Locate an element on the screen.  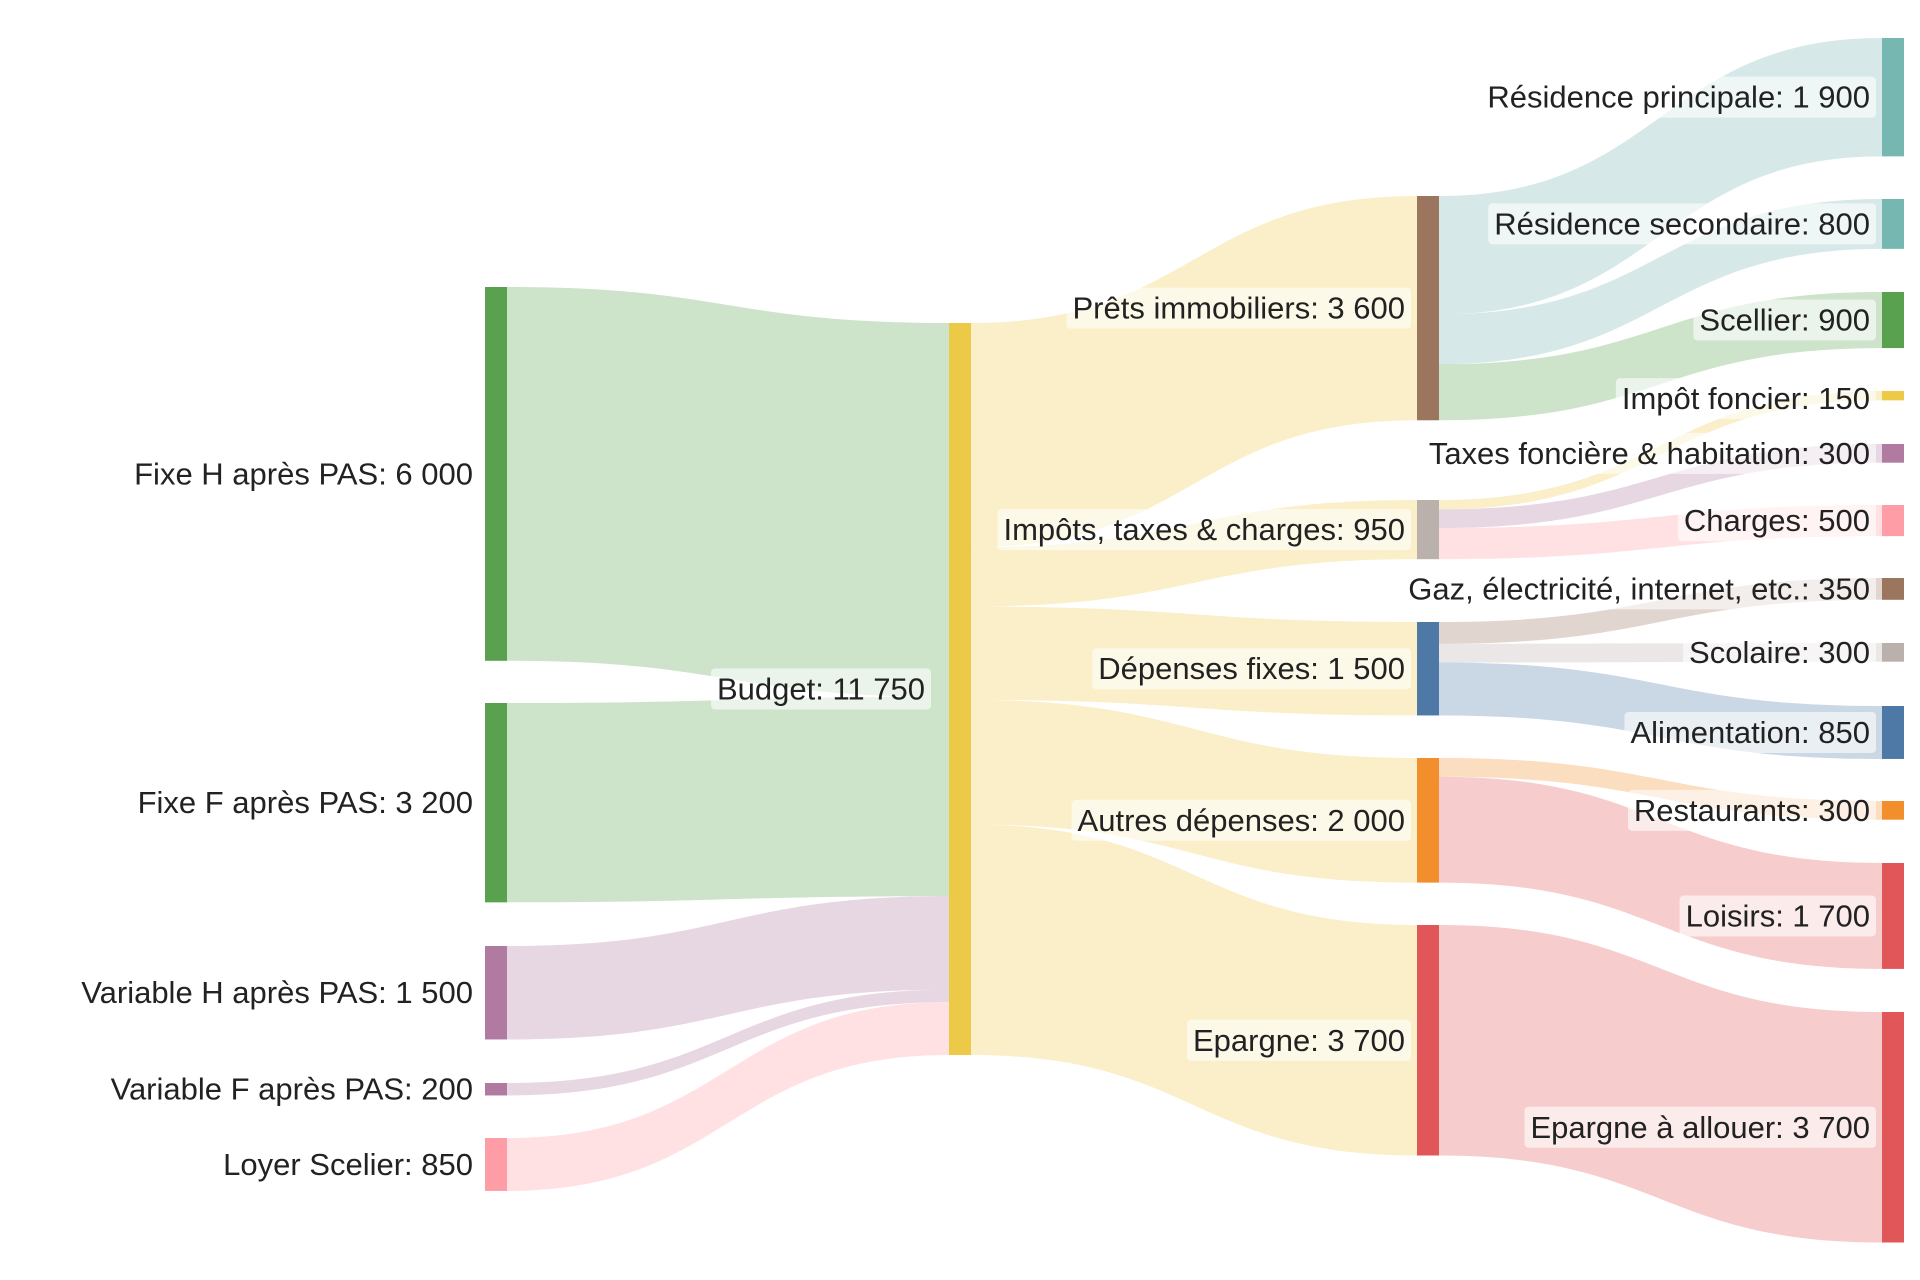
node-label-rp: Résidence principale: 1 900 is located at coordinates (1678, 97).